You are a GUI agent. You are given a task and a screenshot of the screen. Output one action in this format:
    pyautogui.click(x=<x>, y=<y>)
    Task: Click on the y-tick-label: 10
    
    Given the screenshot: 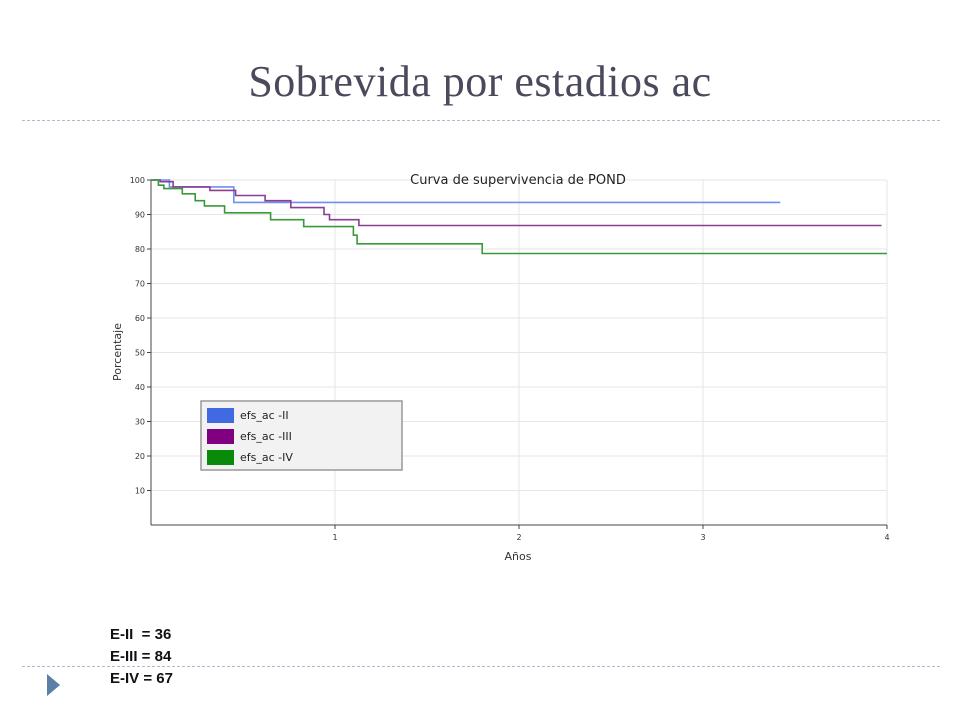 What is the action you would take?
    pyautogui.click(x=140, y=491)
    